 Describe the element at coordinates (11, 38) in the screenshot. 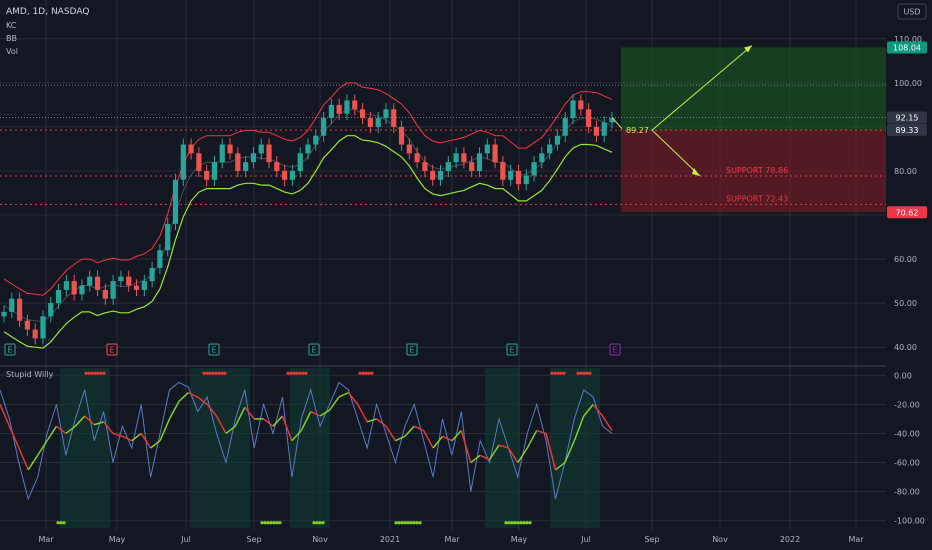

I see `indicator-bb-label: BB` at that location.